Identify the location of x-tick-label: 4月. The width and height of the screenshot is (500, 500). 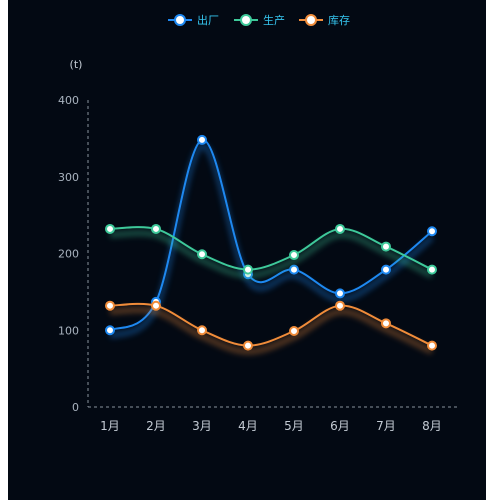
(248, 426).